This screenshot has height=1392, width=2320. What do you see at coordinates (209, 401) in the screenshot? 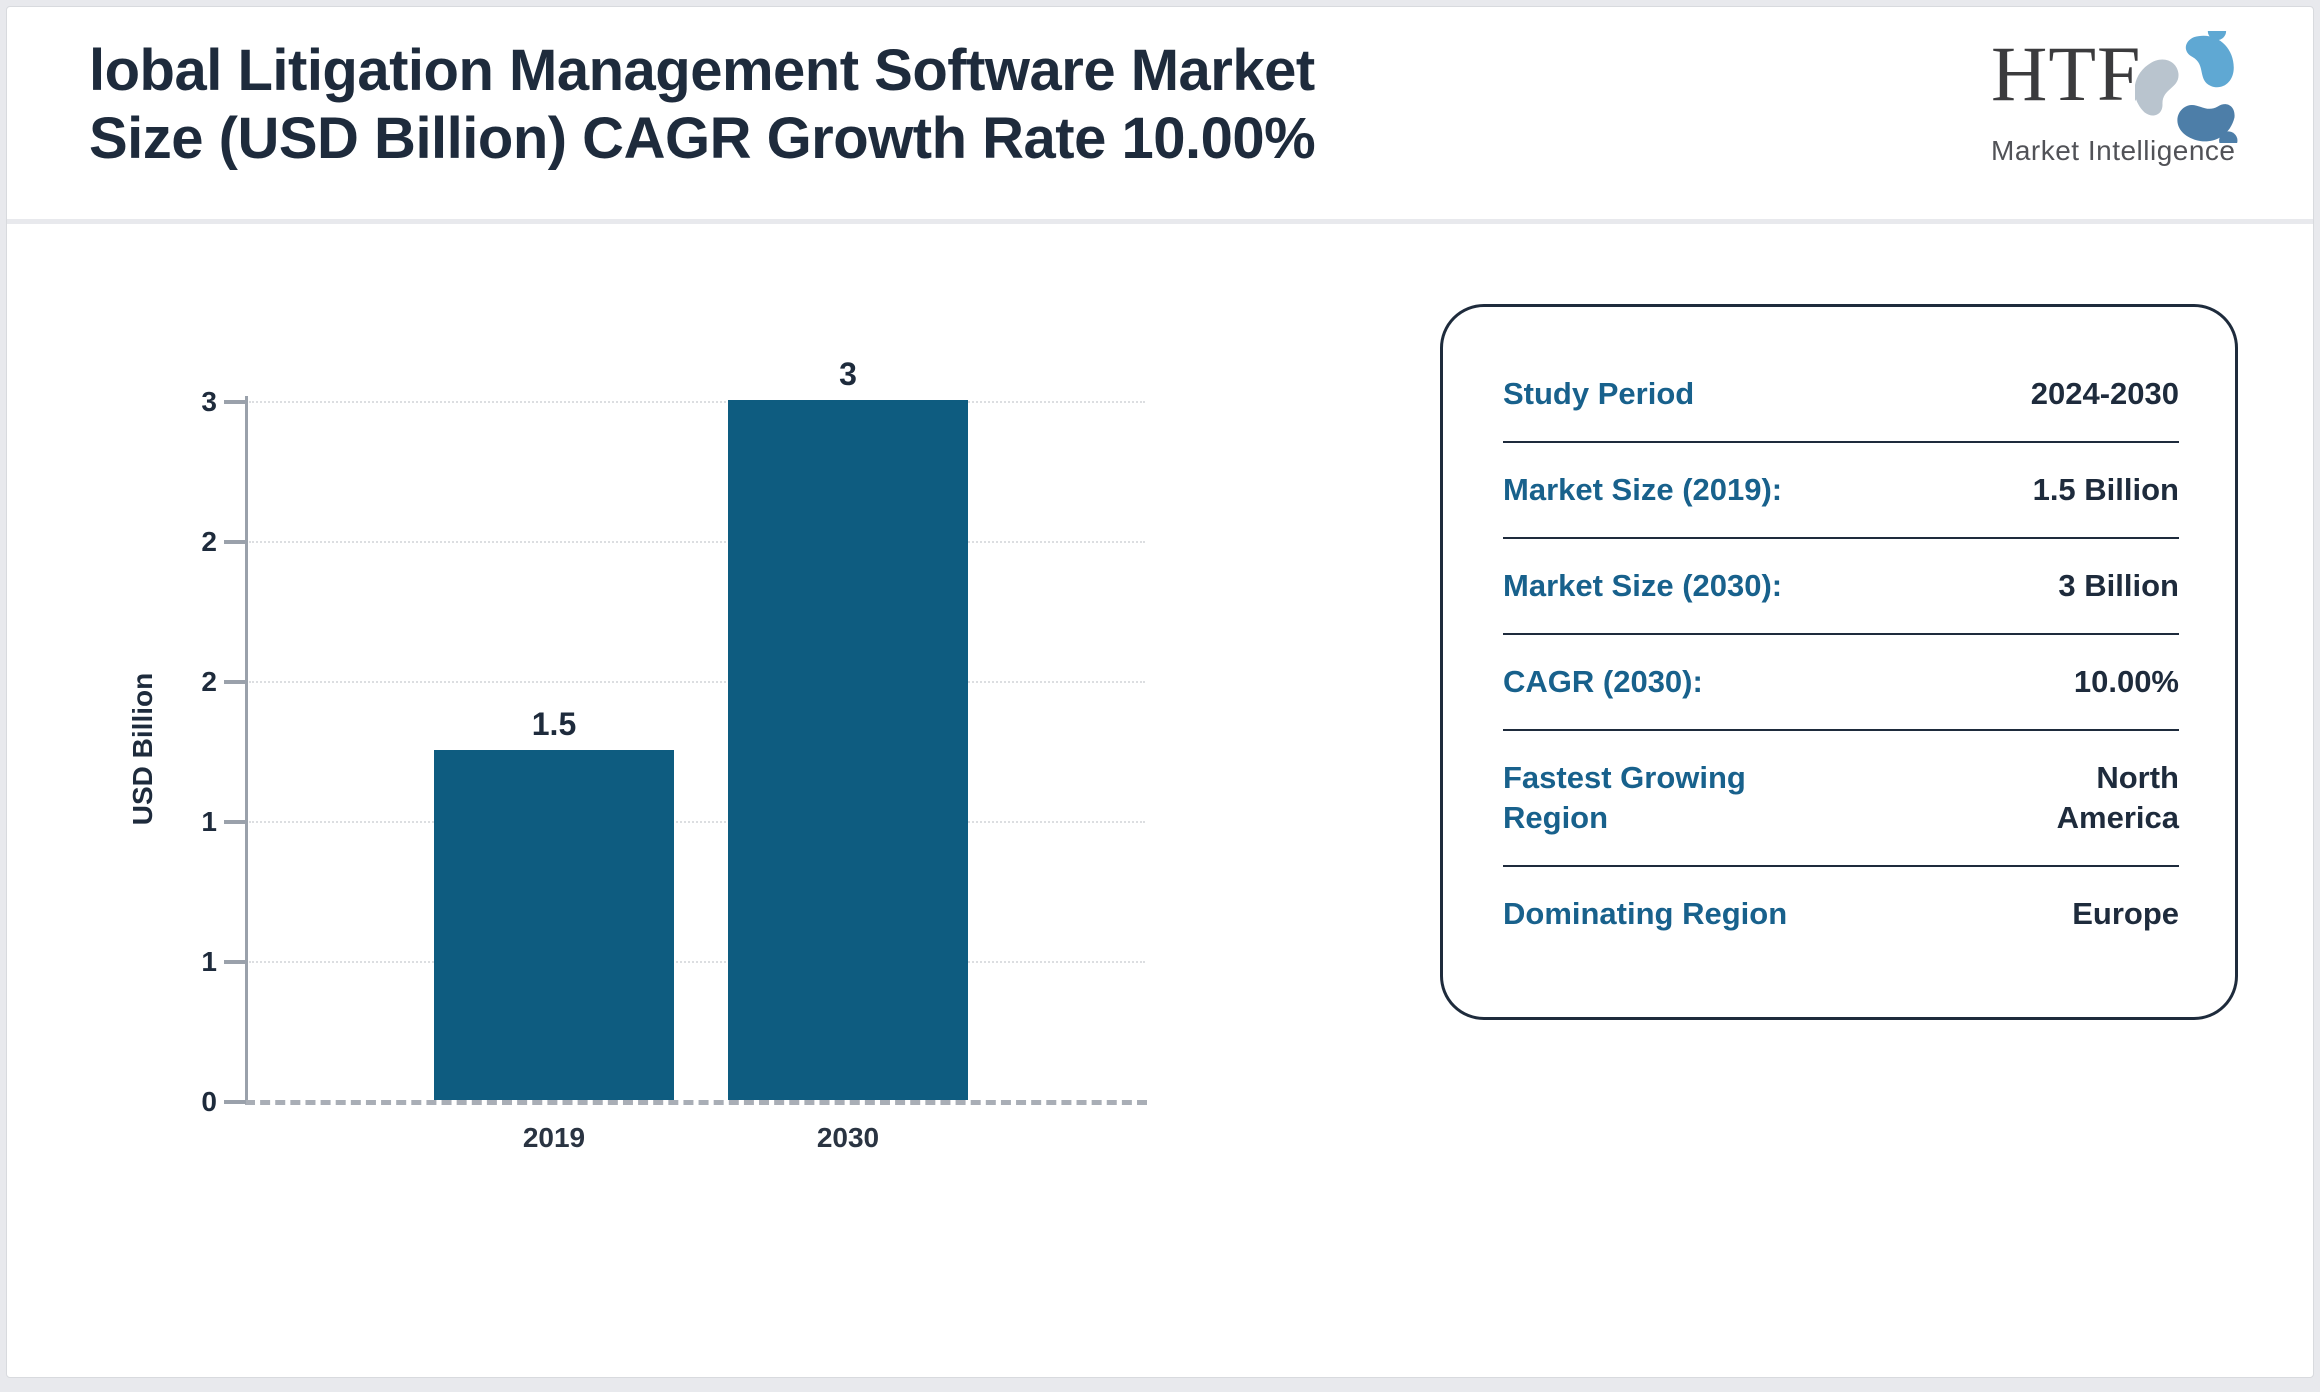
I see `y-tick-label: 3` at bounding box center [209, 401].